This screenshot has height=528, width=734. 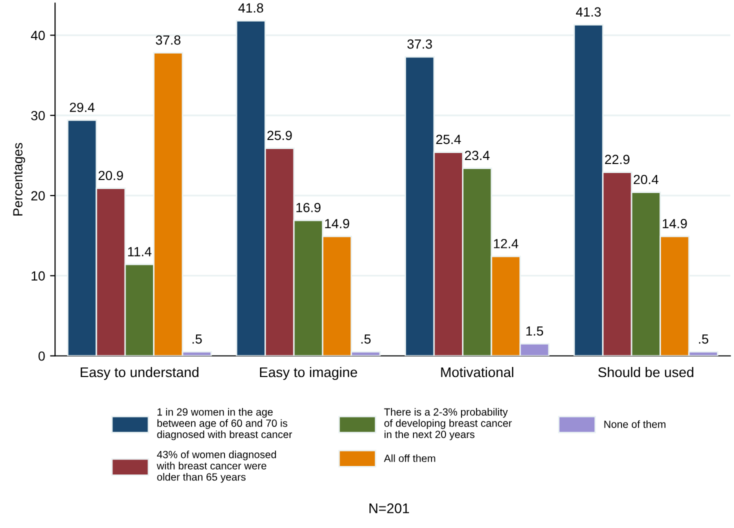 I want to click on y-tick-label: 30, so click(x=38, y=115).